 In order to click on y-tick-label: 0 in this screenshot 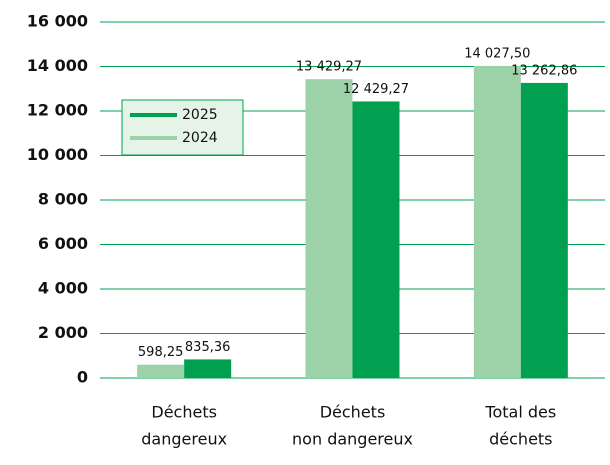, I will do `click(82, 377)`.